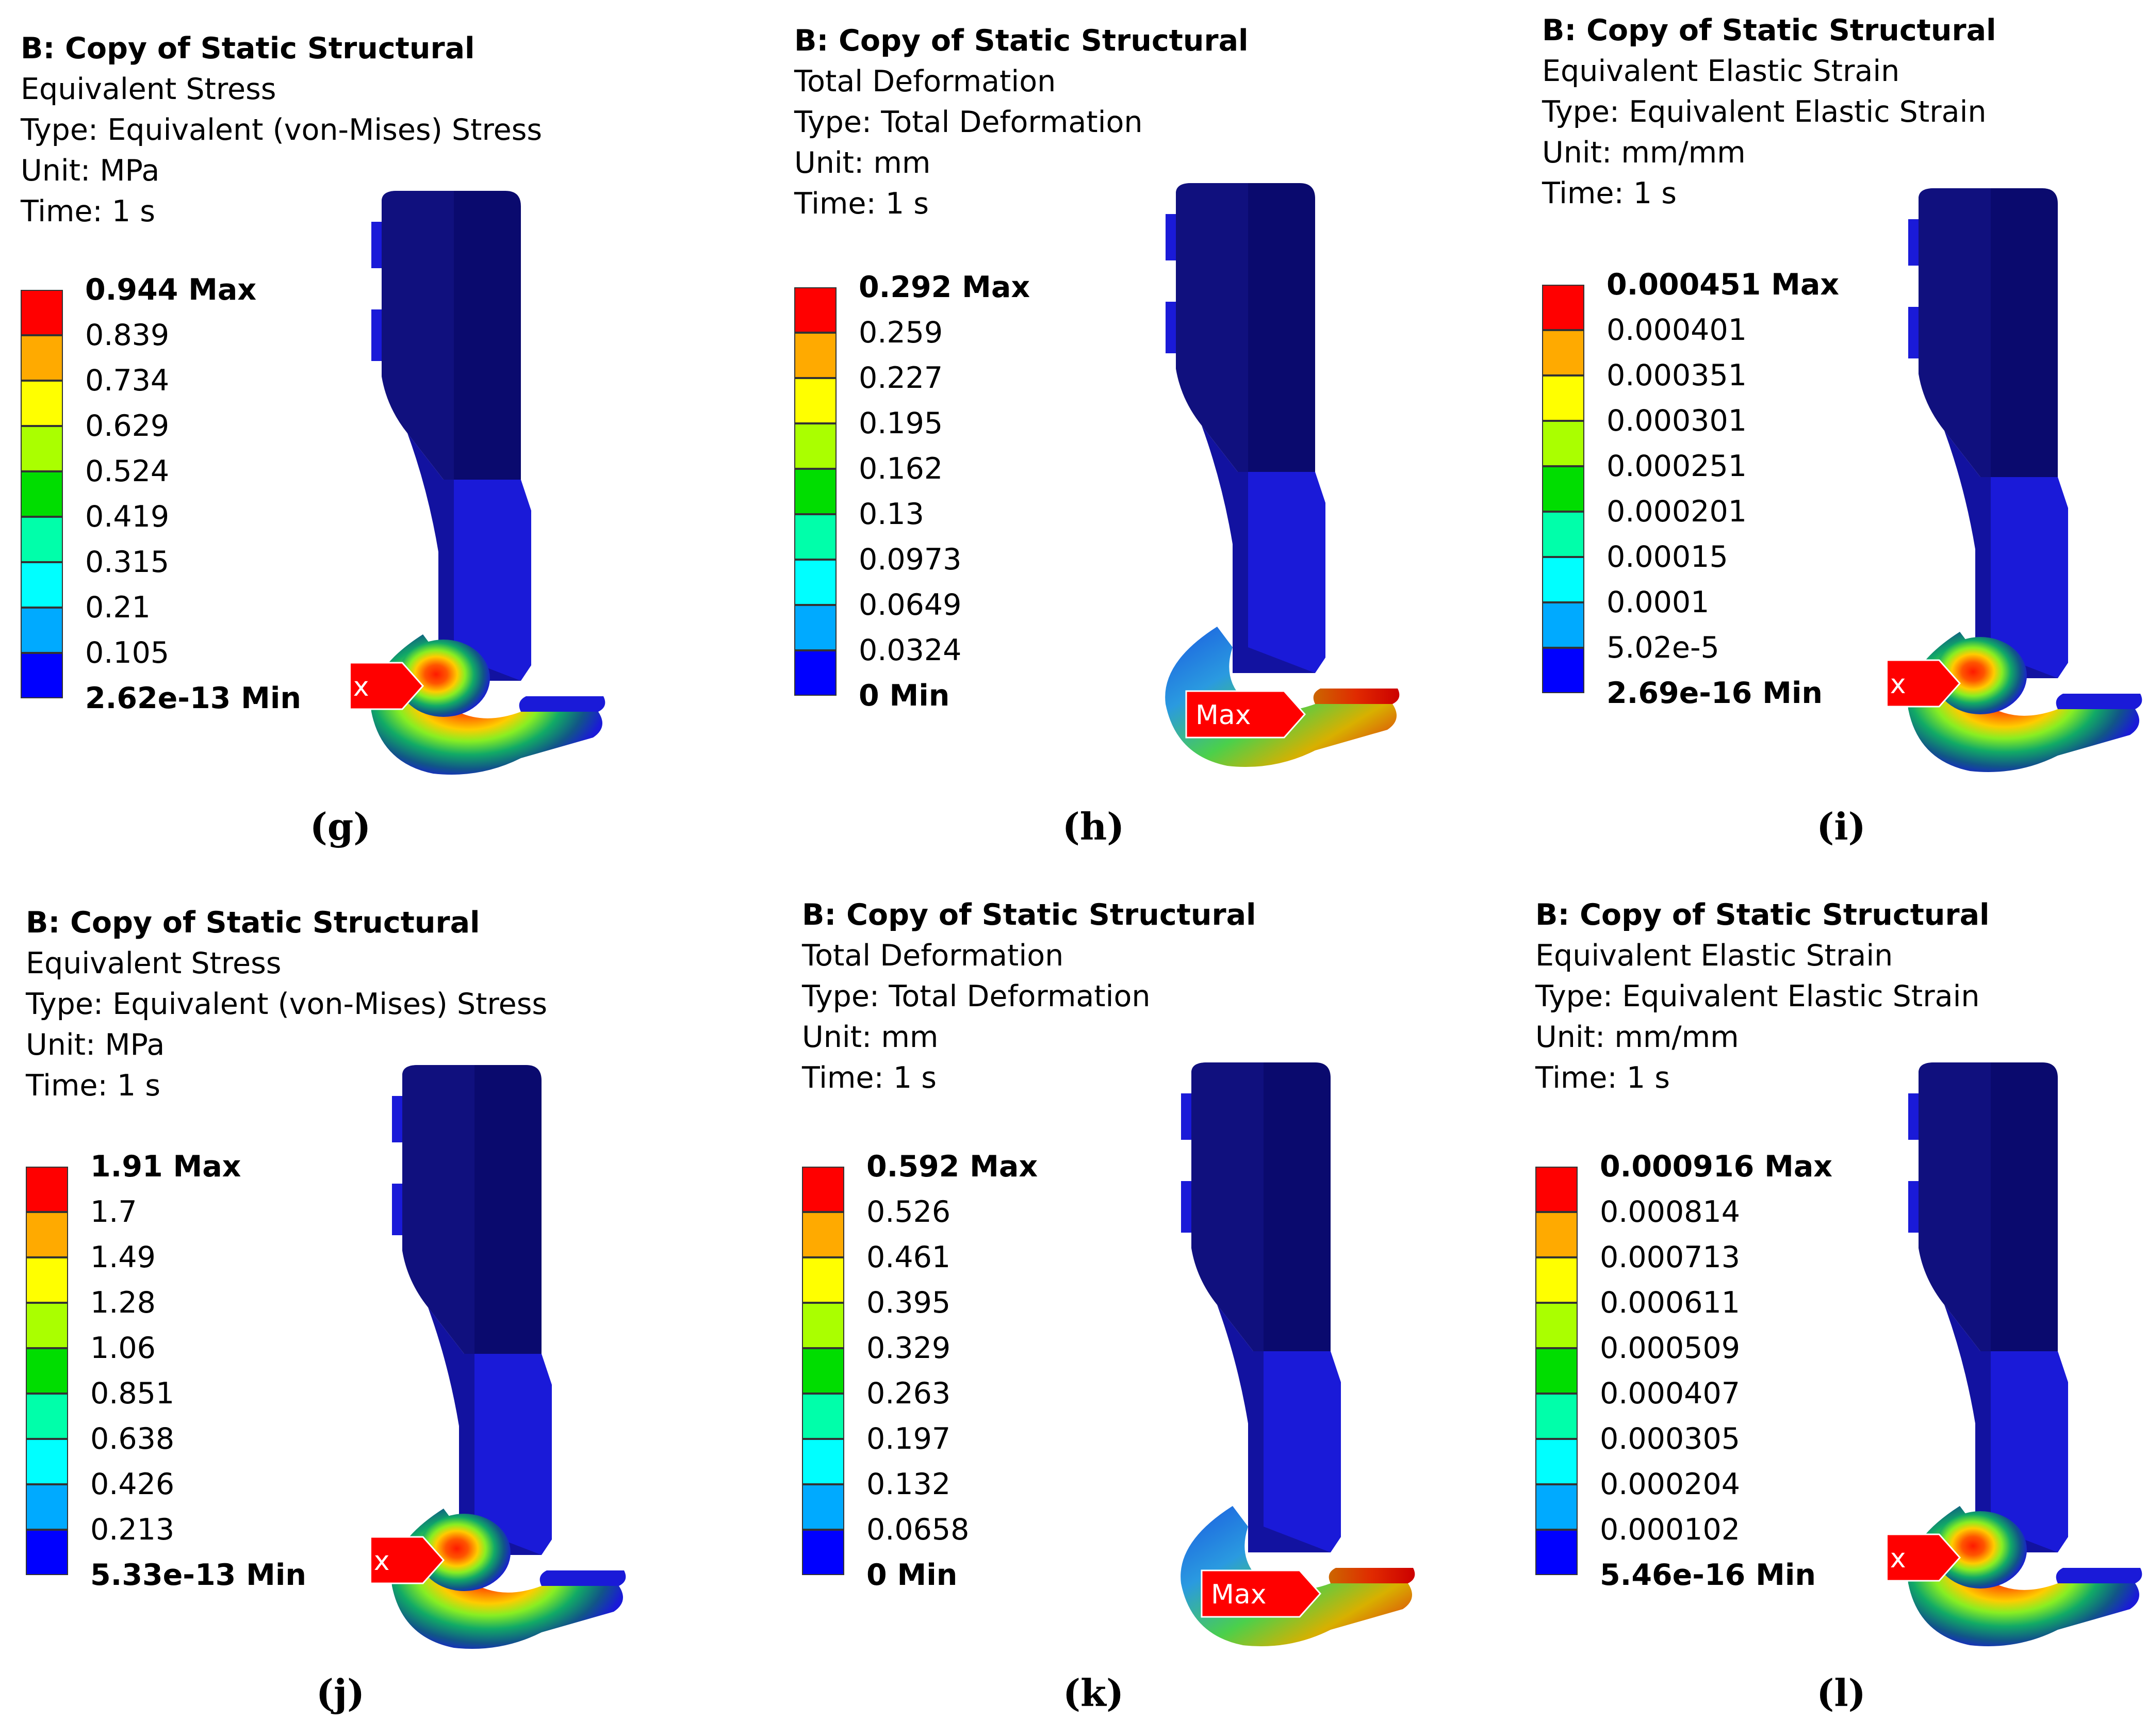  Describe the element at coordinates (1723, 285) in the screenshot. I see `legend-max-label: 0.000451 Max` at that location.